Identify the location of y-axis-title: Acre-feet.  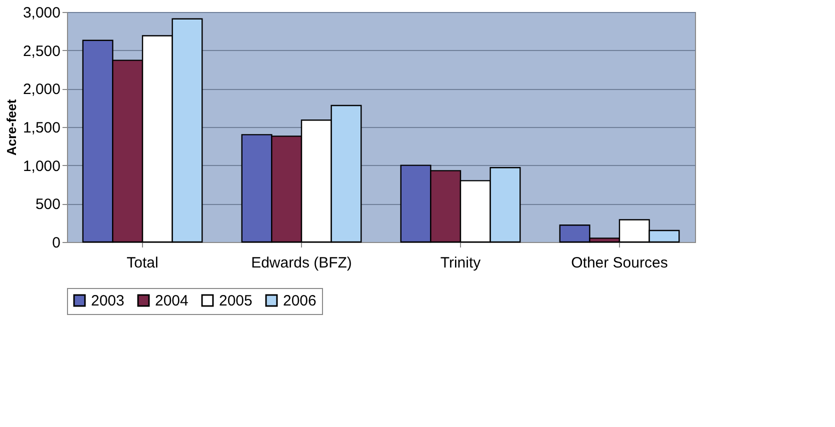
(11, 127).